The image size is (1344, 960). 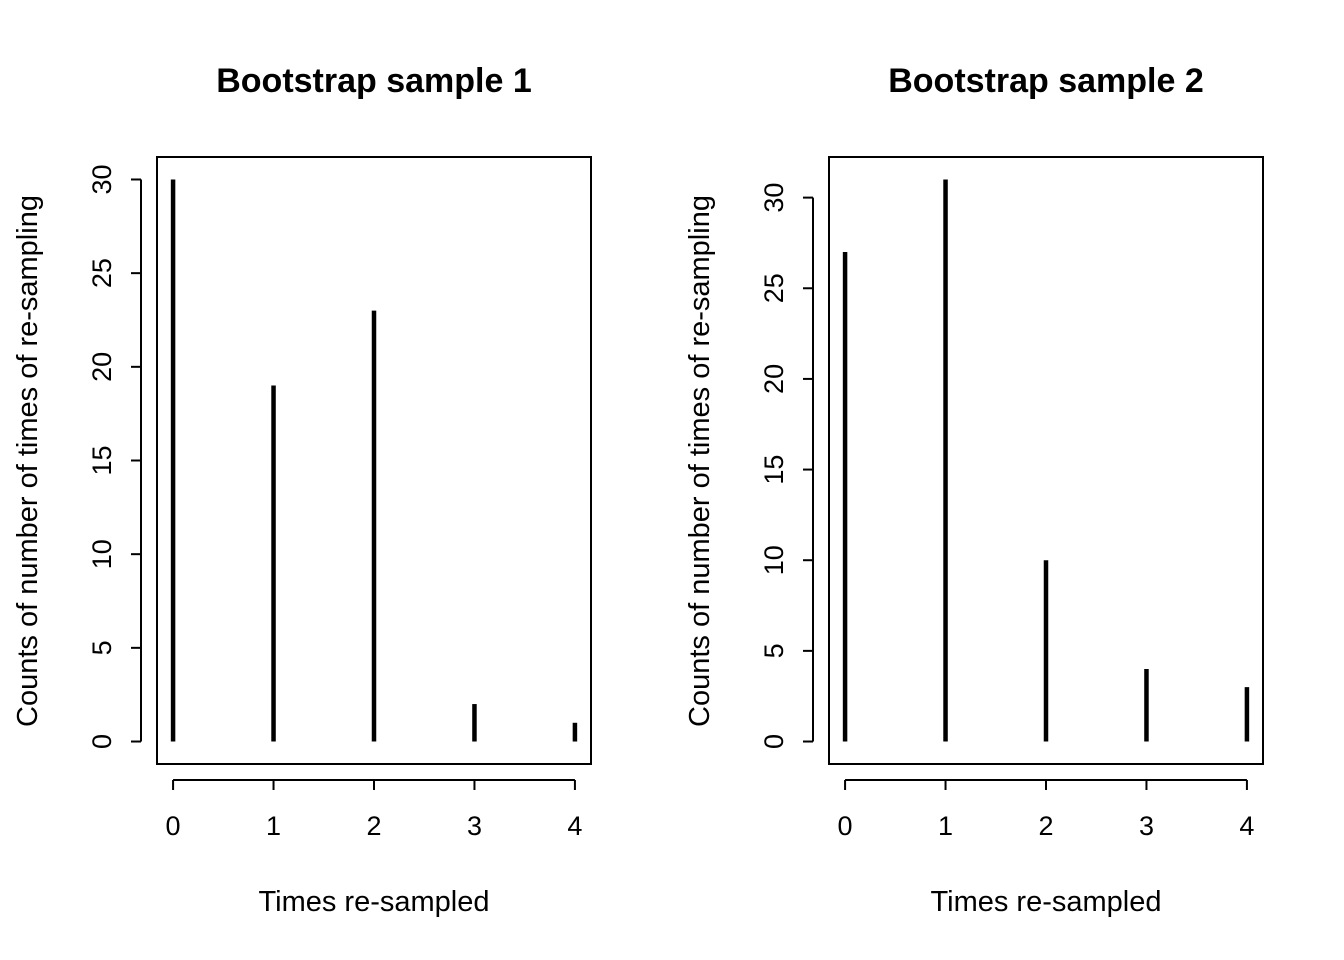 I want to click on chart-title: Bootstrap sample 1, so click(x=374, y=81).